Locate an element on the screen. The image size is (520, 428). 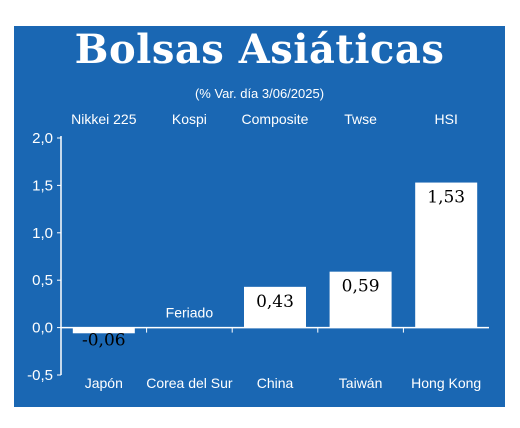
index-name-label: Composite is located at coordinates (275, 119).